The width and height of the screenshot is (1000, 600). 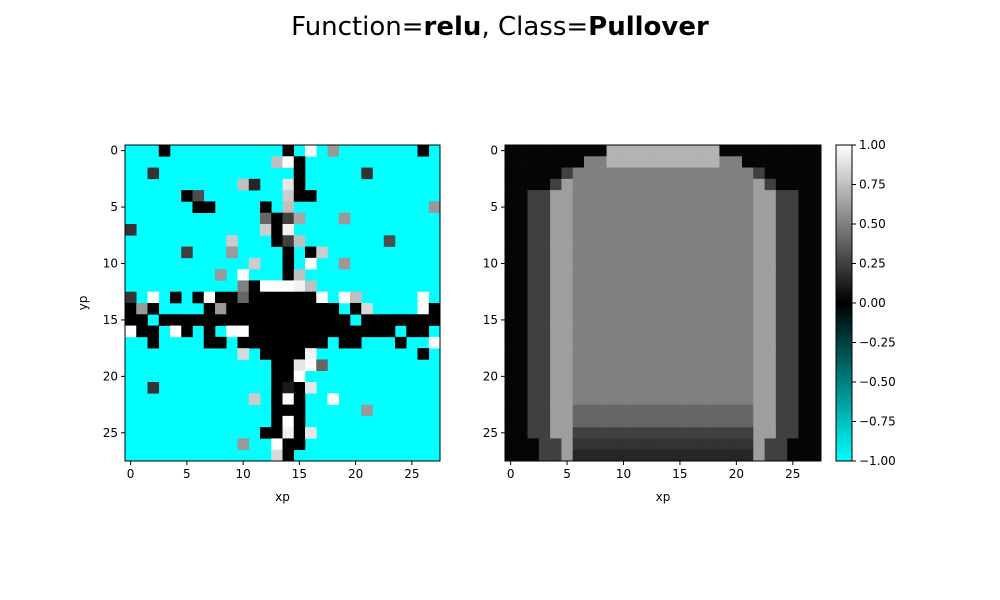 What do you see at coordinates (490, 433) in the screenshot?
I see `y-tick-label: 25` at bounding box center [490, 433].